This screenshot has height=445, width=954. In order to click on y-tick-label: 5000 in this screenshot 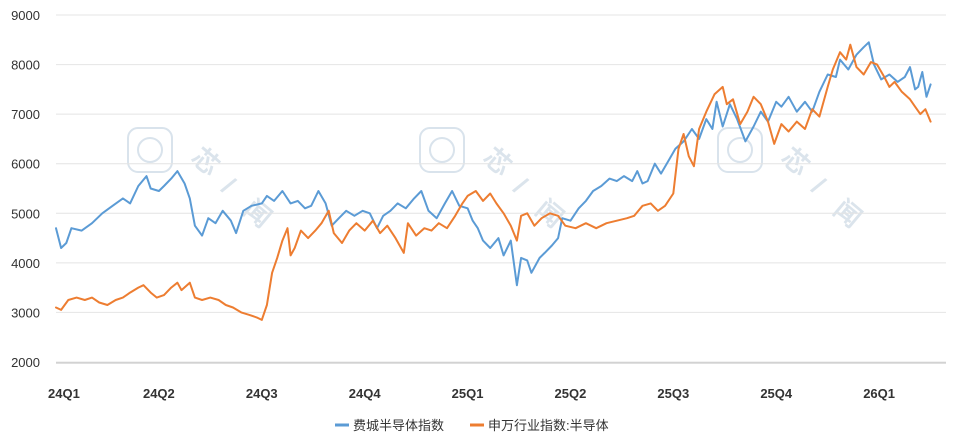, I will do `click(25, 213)`.